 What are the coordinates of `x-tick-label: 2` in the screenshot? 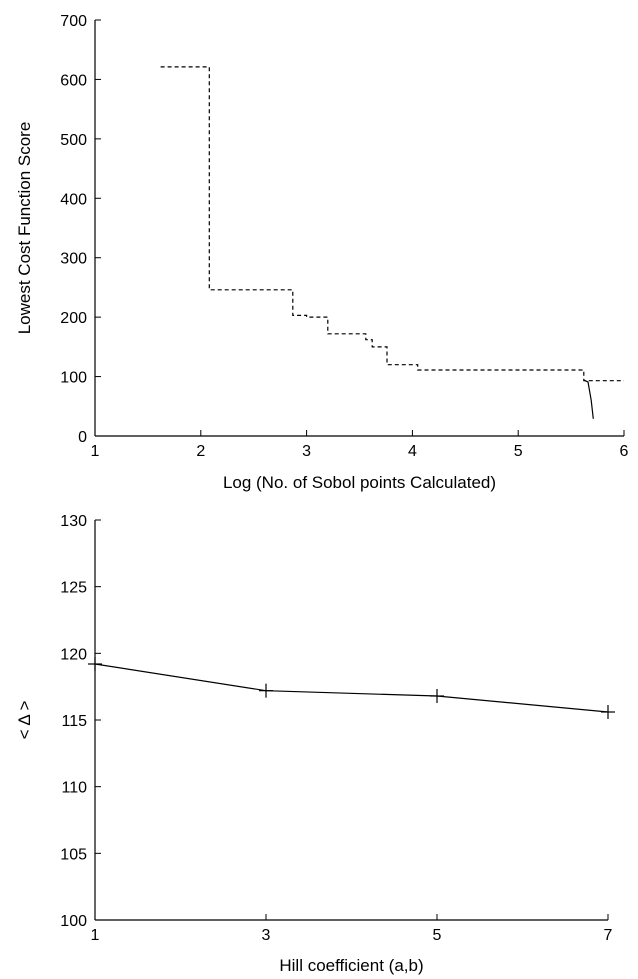 It's located at (200, 451).